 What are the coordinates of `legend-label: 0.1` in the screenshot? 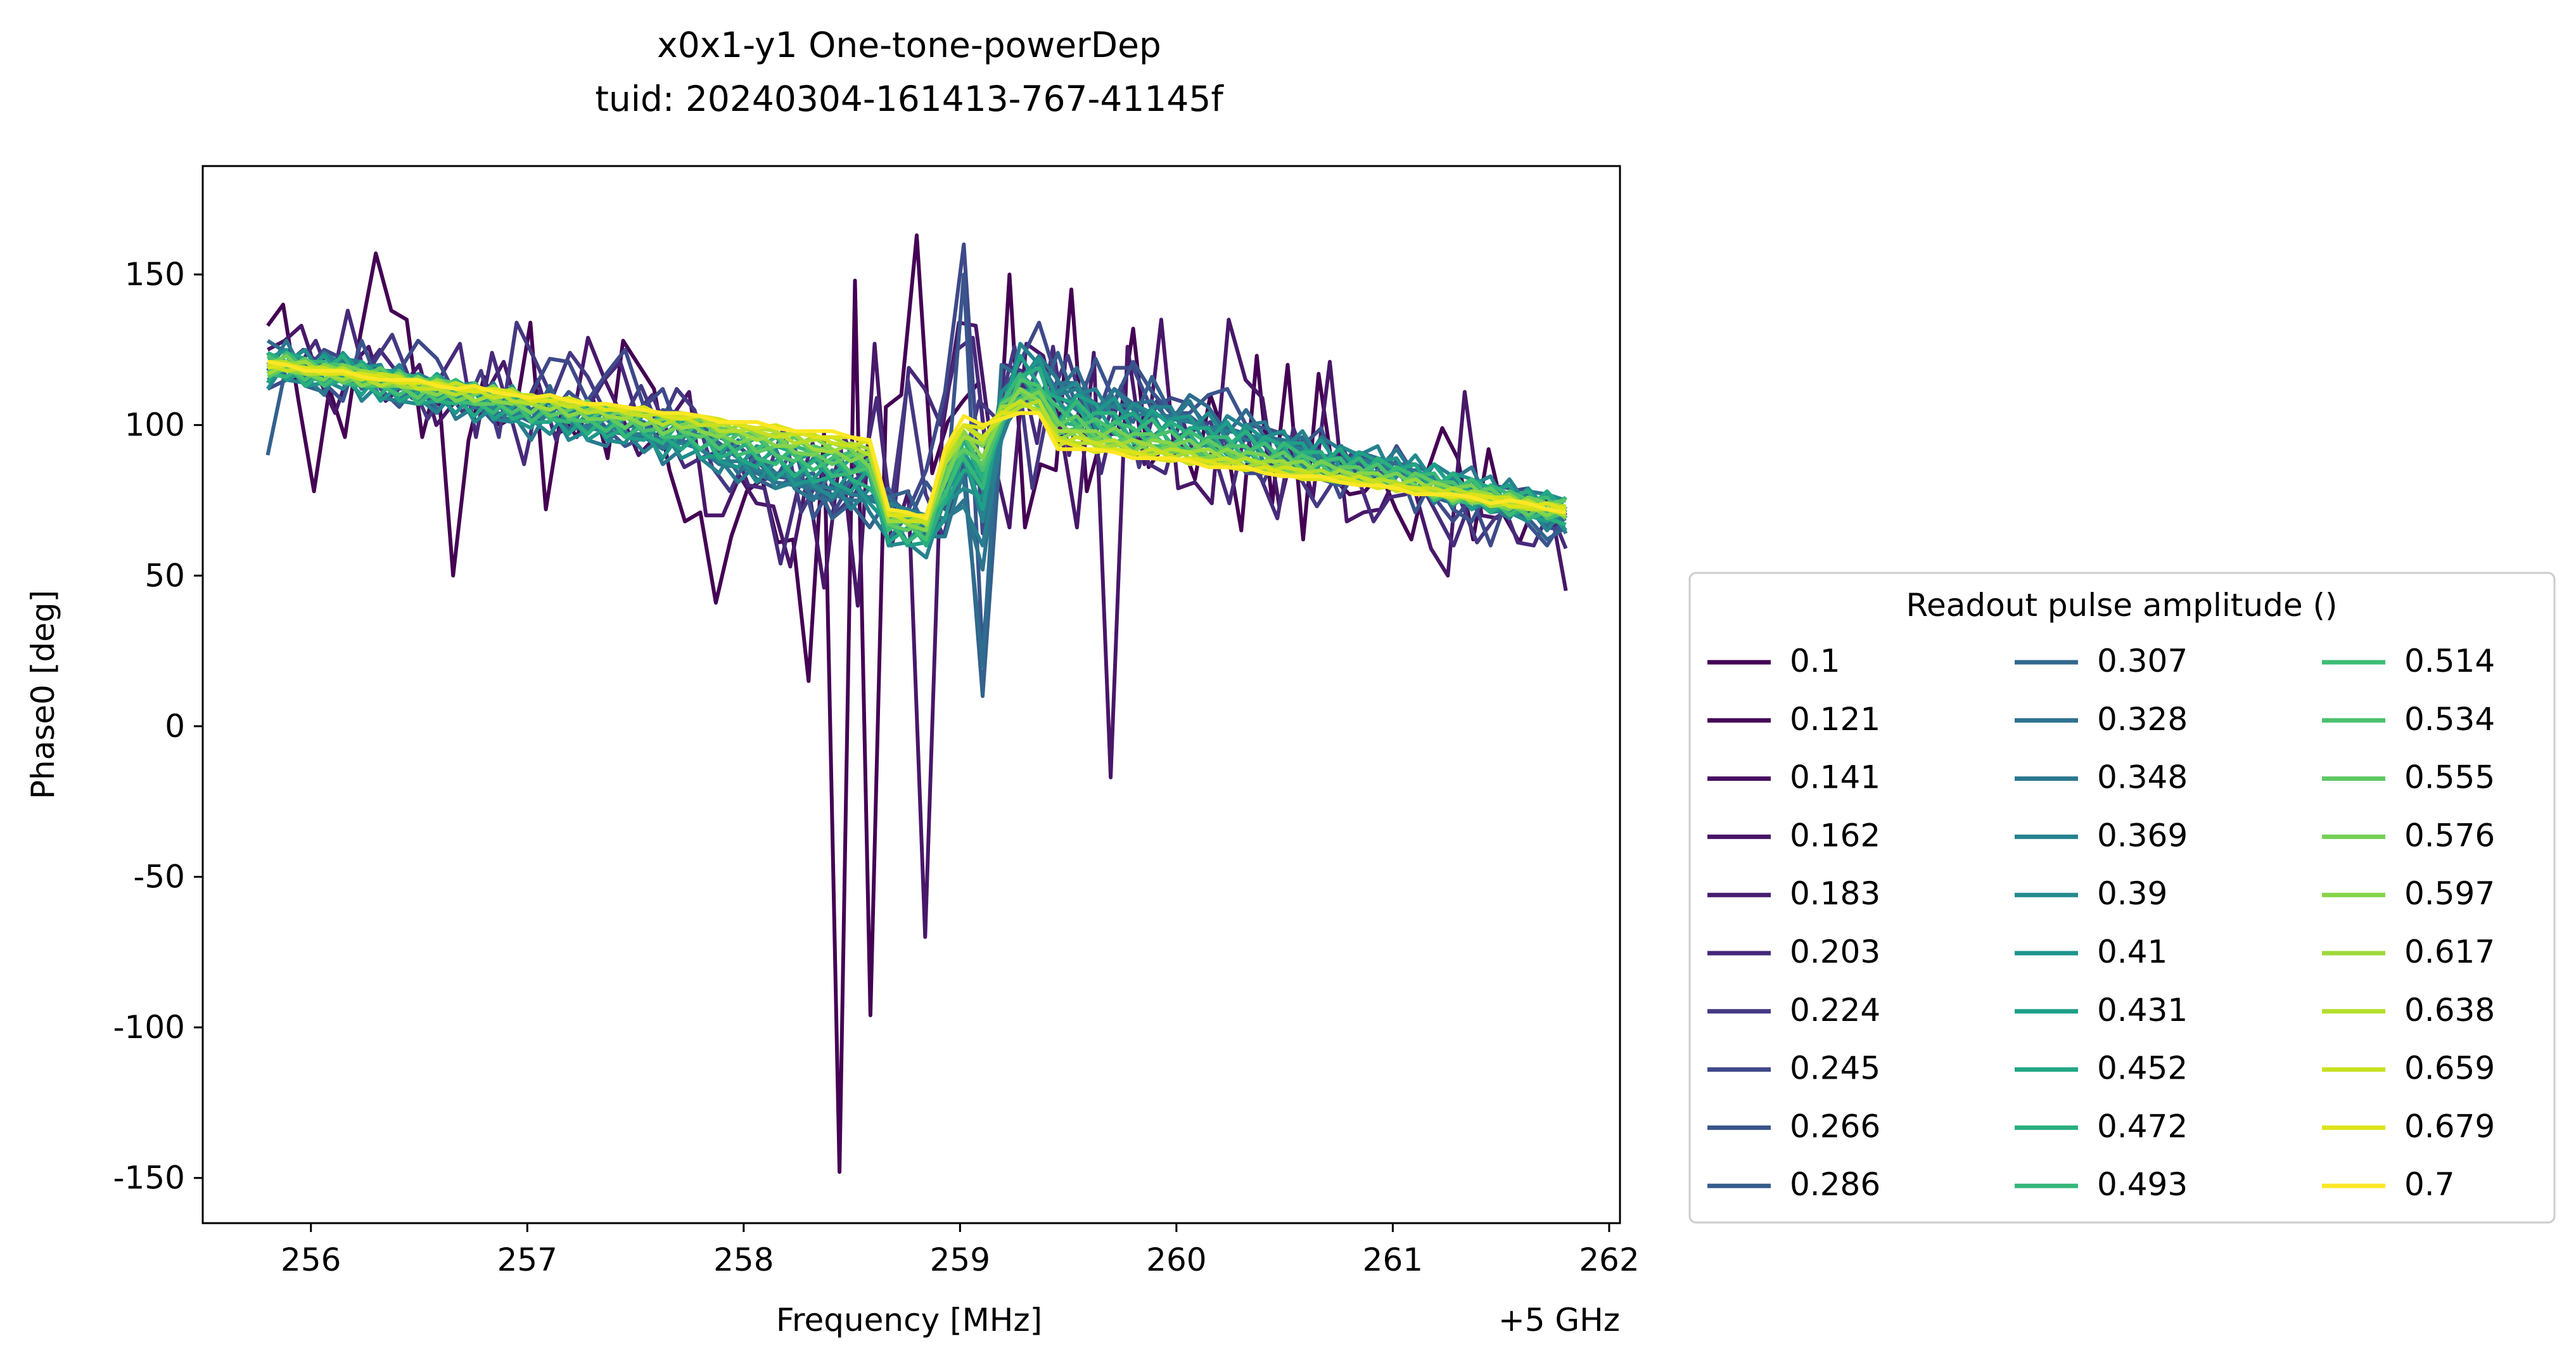 It's located at (1815, 661).